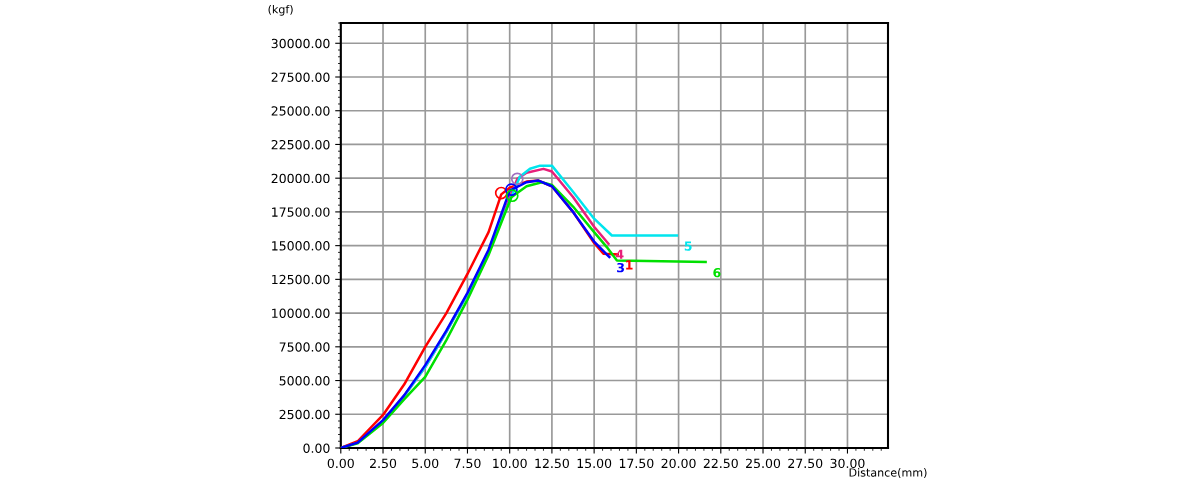  Describe the element at coordinates (300, 77) in the screenshot. I see `y-tick-label: 27500.00` at that location.